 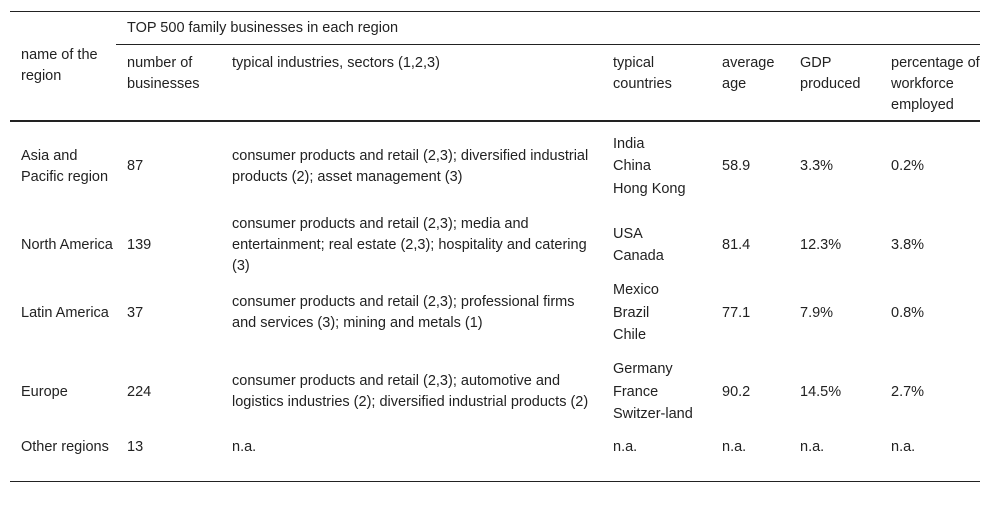 What do you see at coordinates (632, 166) in the screenshot?
I see `country-item: China` at bounding box center [632, 166].